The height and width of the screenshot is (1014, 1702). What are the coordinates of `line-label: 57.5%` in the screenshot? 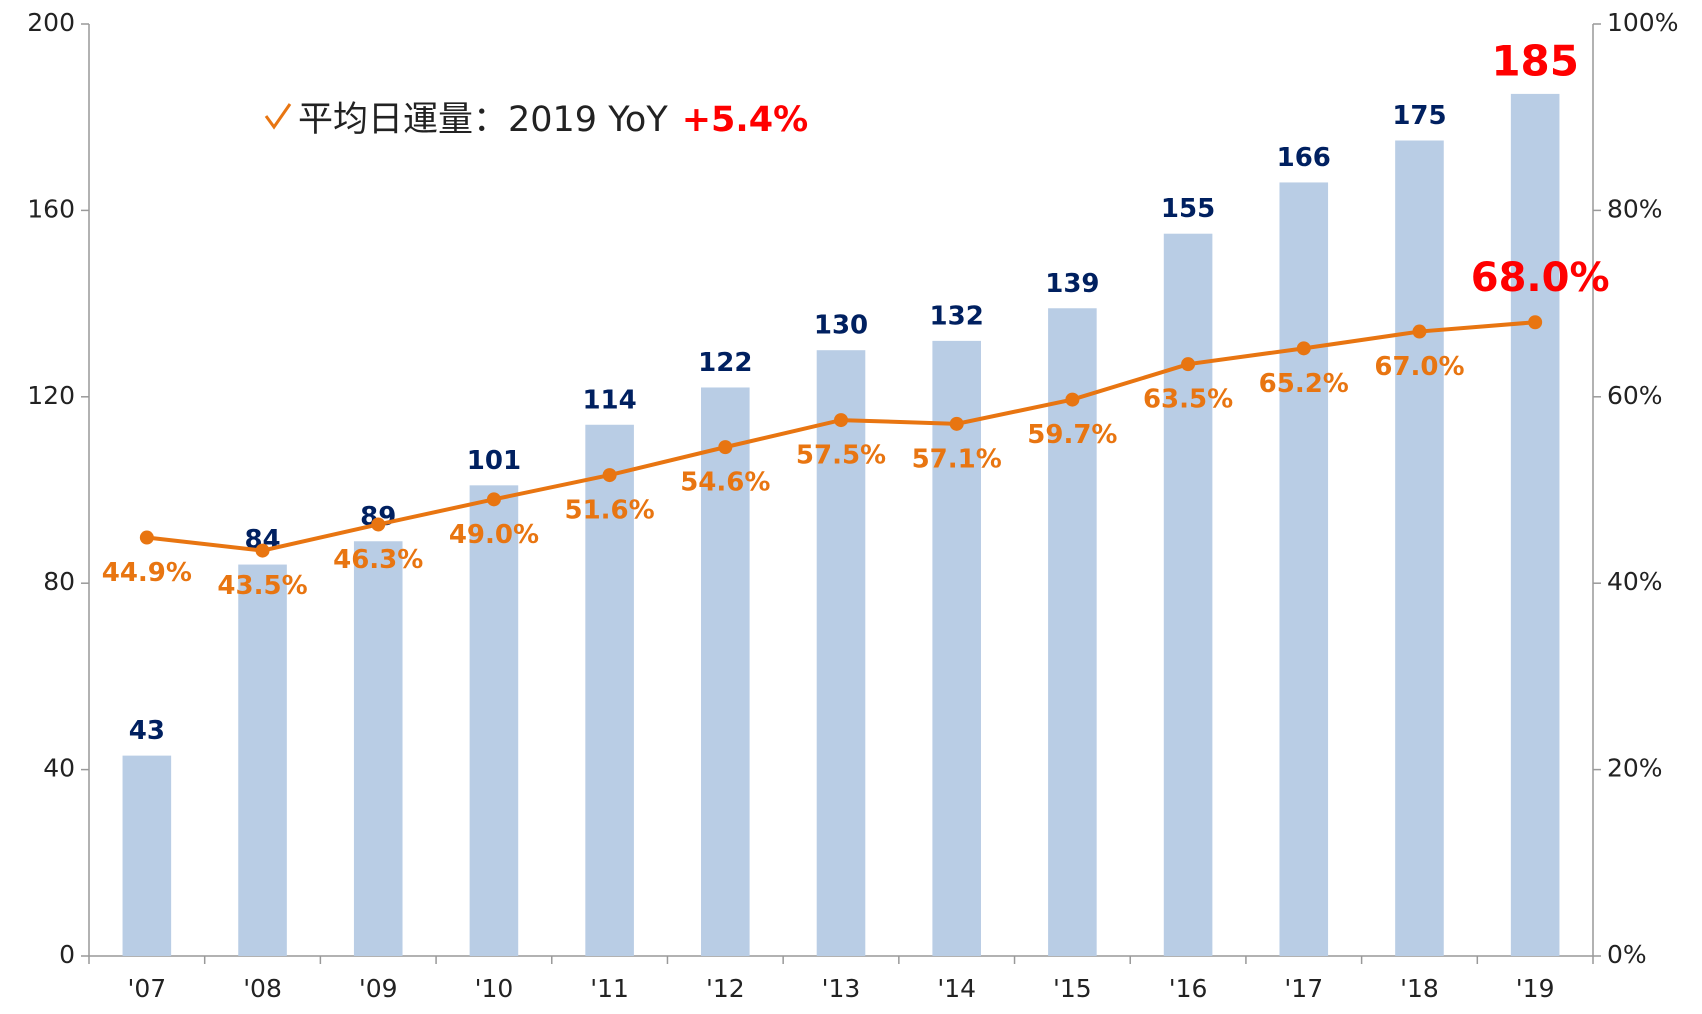 It's located at (841, 456).